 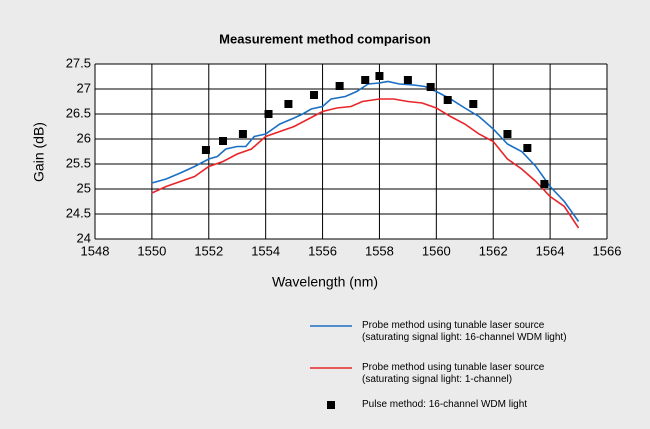 I want to click on y-axis-label: Gain (dB), so click(x=39, y=152).